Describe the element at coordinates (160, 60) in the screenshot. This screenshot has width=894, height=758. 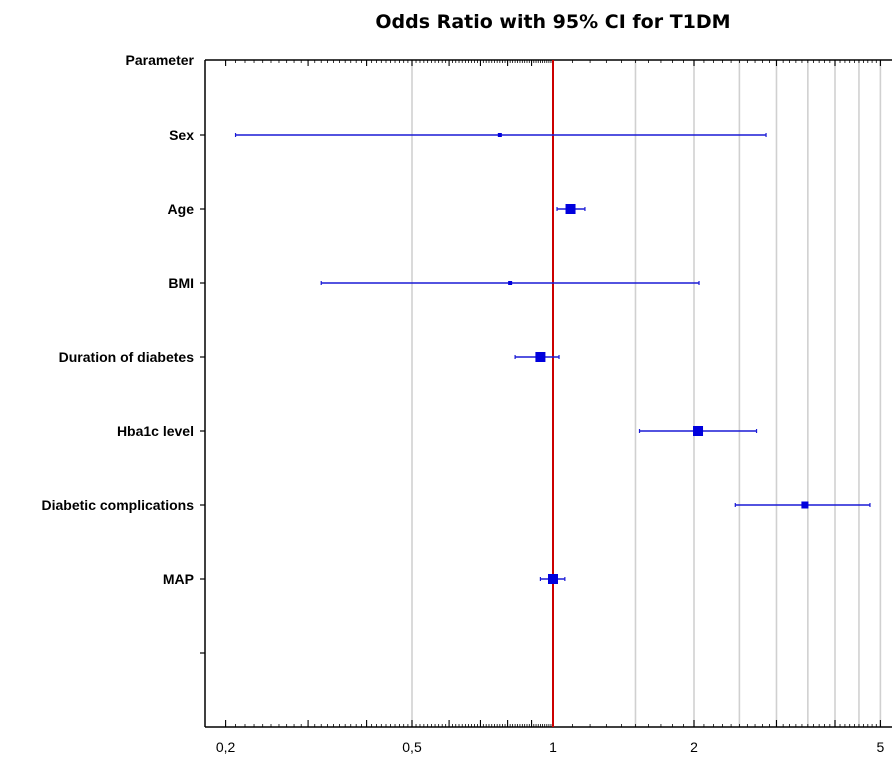
I see `row-header: Parameter` at that location.